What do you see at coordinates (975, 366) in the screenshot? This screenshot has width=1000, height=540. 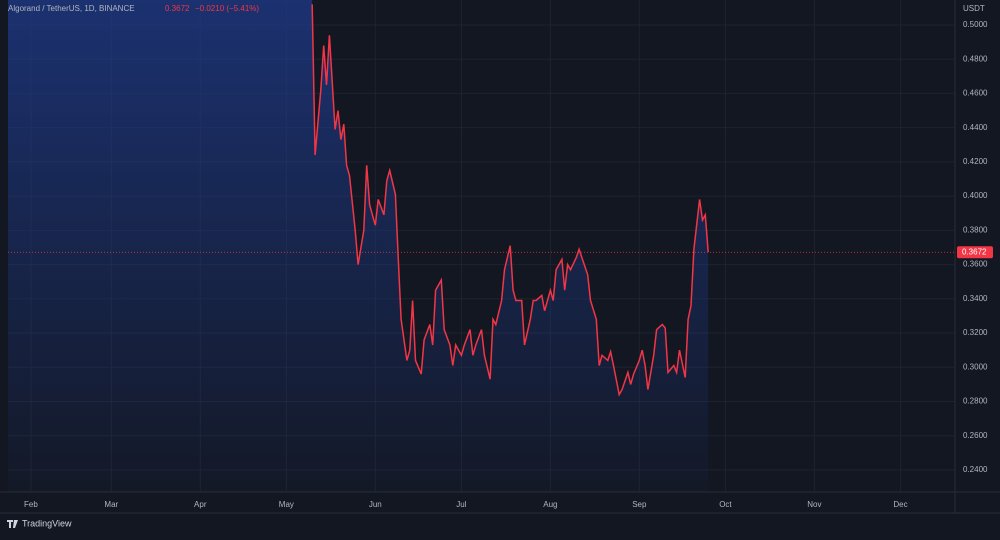 I see `y-tick-label: 0.3000` at bounding box center [975, 366].